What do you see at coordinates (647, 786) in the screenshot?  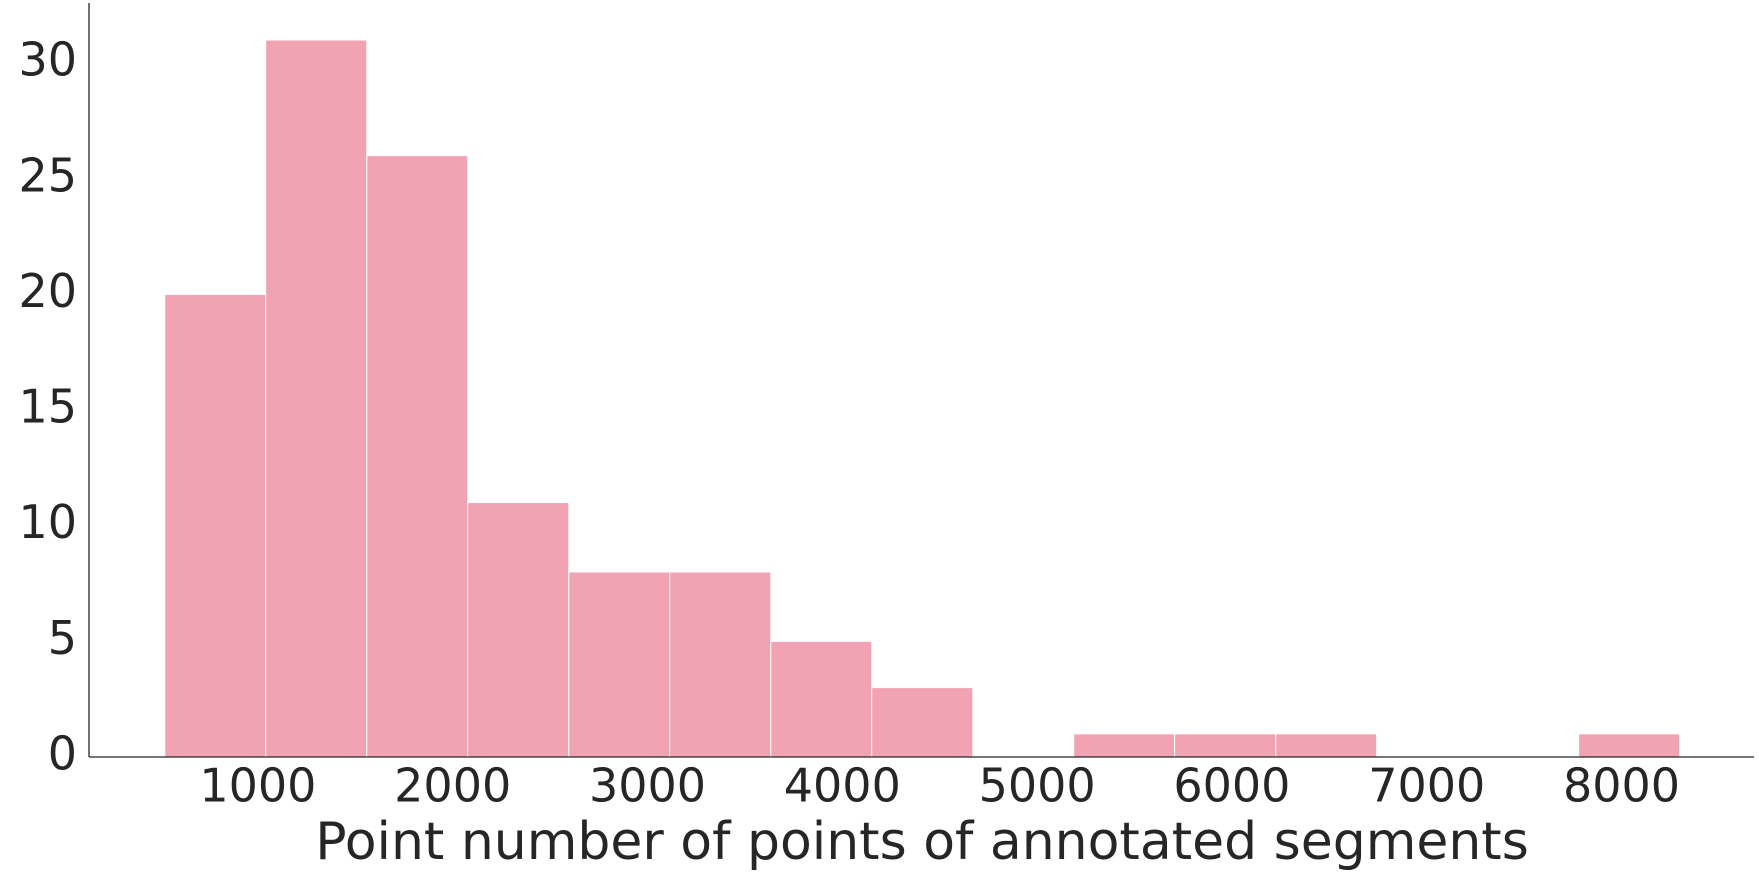 I see `x-tick-label: 3000` at bounding box center [647, 786].